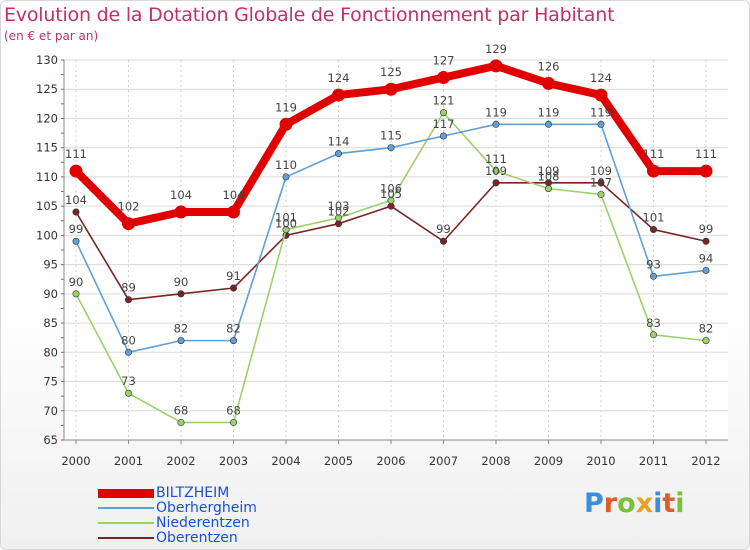 Image resolution: width=750 pixels, height=550 pixels. What do you see at coordinates (444, 101) in the screenshot?
I see `data-label: 121` at bounding box center [444, 101].